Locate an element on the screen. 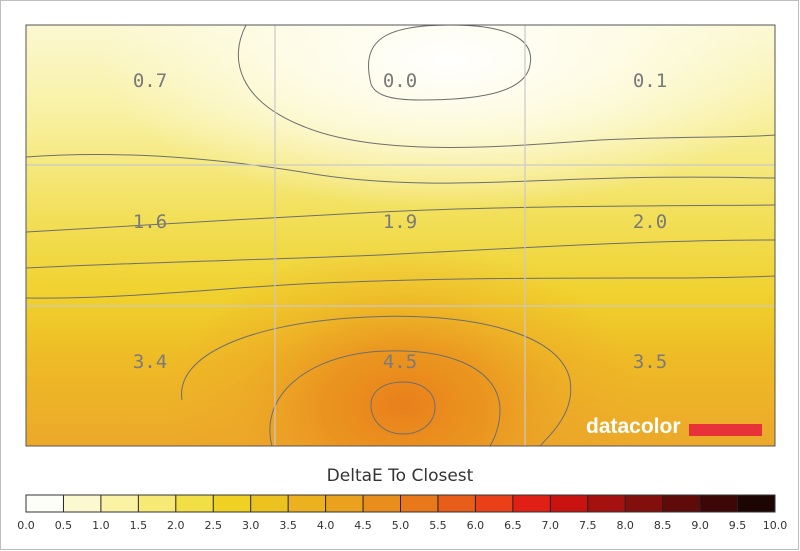  legend-tick-label: 8.5 is located at coordinates (663, 525).